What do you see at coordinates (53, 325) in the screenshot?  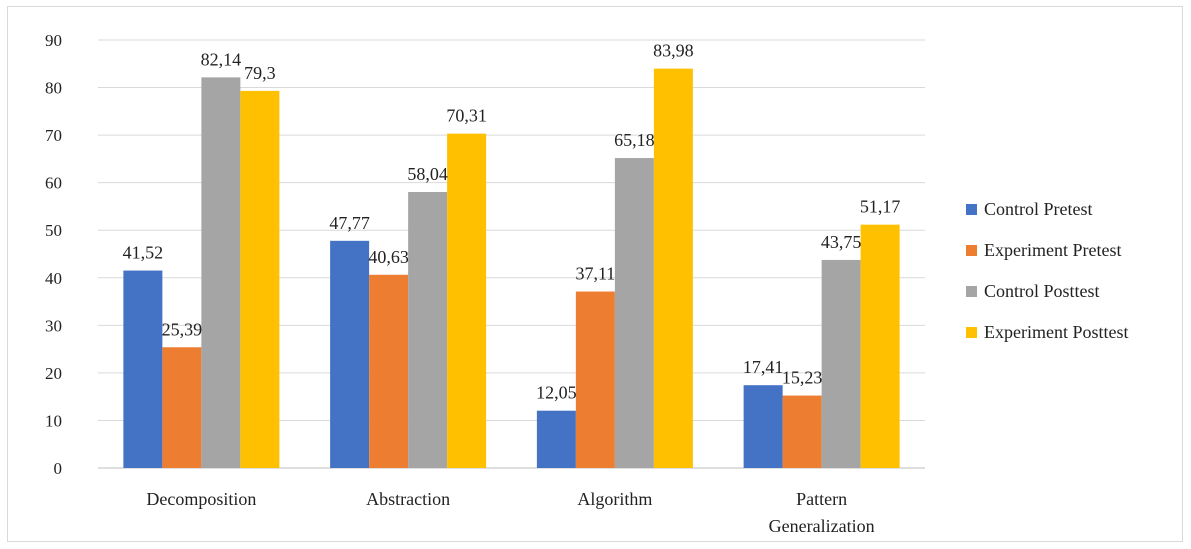 I see `y-tick-label: 30` at bounding box center [53, 325].